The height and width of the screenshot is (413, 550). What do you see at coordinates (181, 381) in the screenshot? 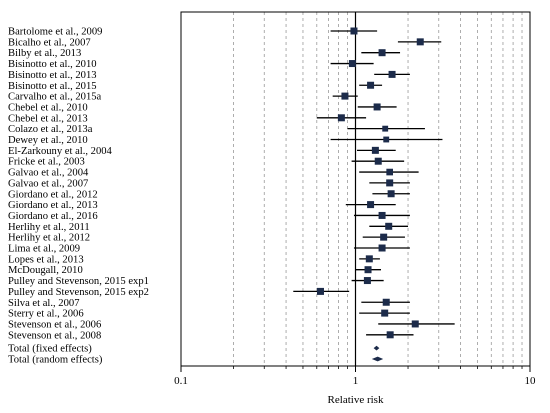
I see `tick-label: 0.1` at bounding box center [181, 381].